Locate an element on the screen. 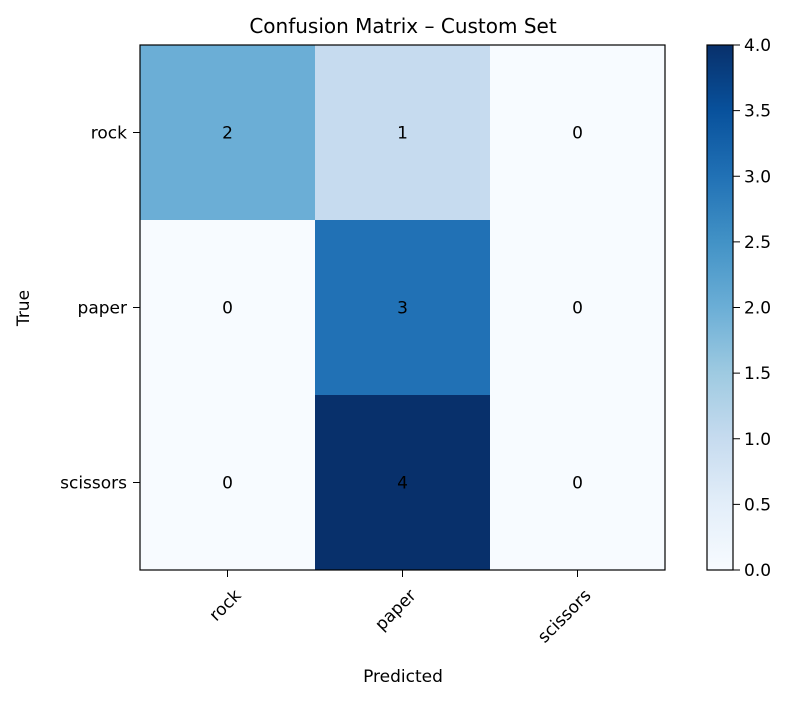 This screenshot has height=705, width=795. cell-value-label: 2 is located at coordinates (227, 134).